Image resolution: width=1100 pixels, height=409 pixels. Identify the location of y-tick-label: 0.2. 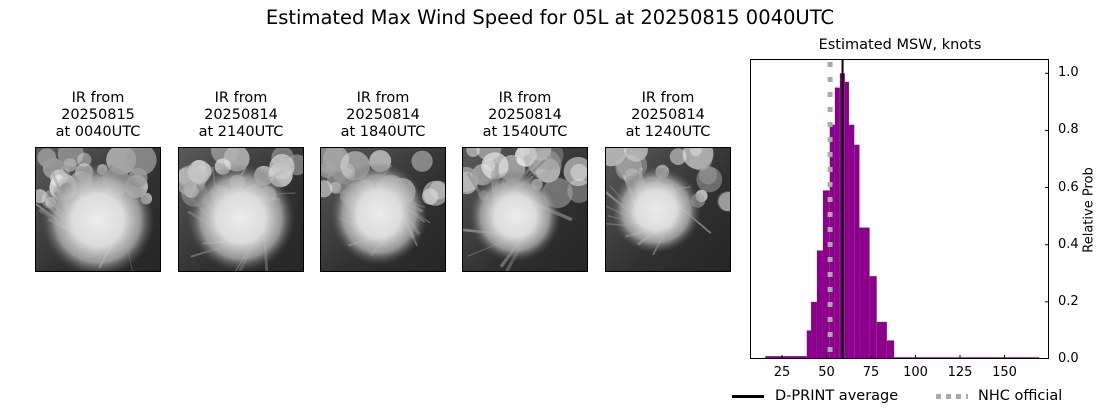
(1068, 301).